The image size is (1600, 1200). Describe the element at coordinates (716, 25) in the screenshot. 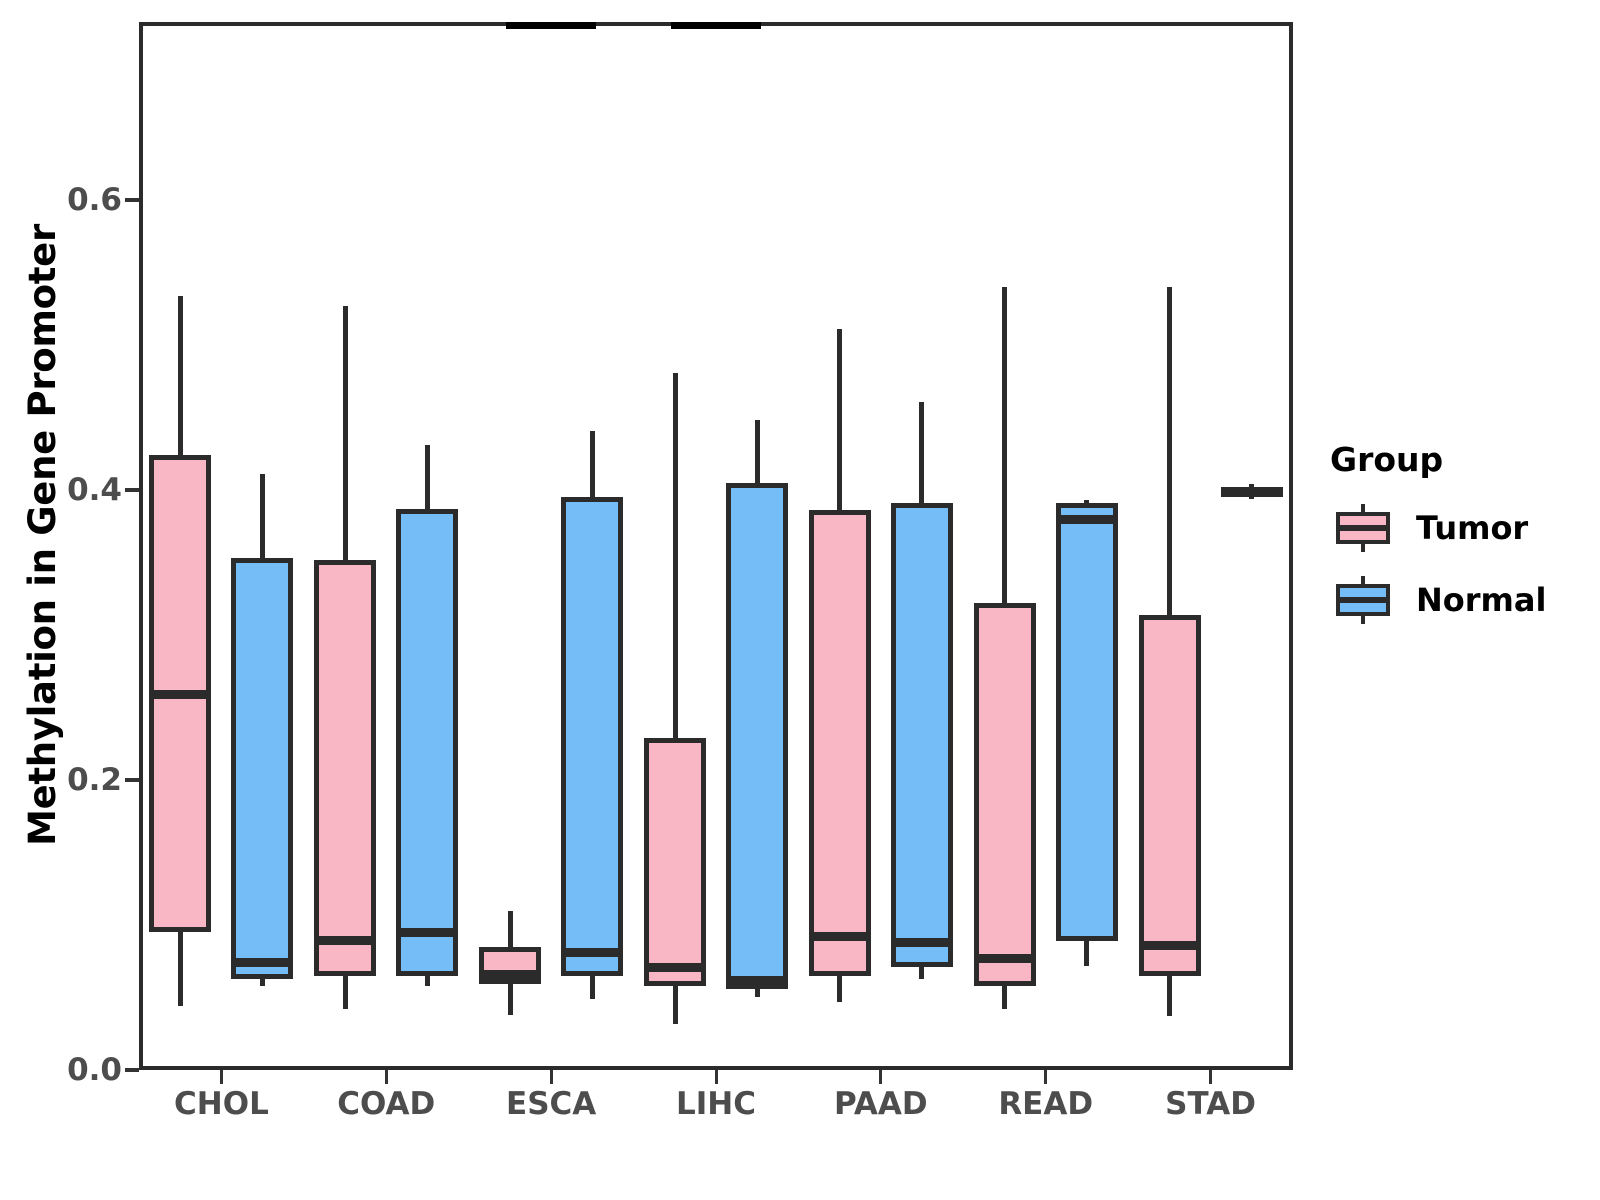

I see `significance-bar-lihc` at that location.